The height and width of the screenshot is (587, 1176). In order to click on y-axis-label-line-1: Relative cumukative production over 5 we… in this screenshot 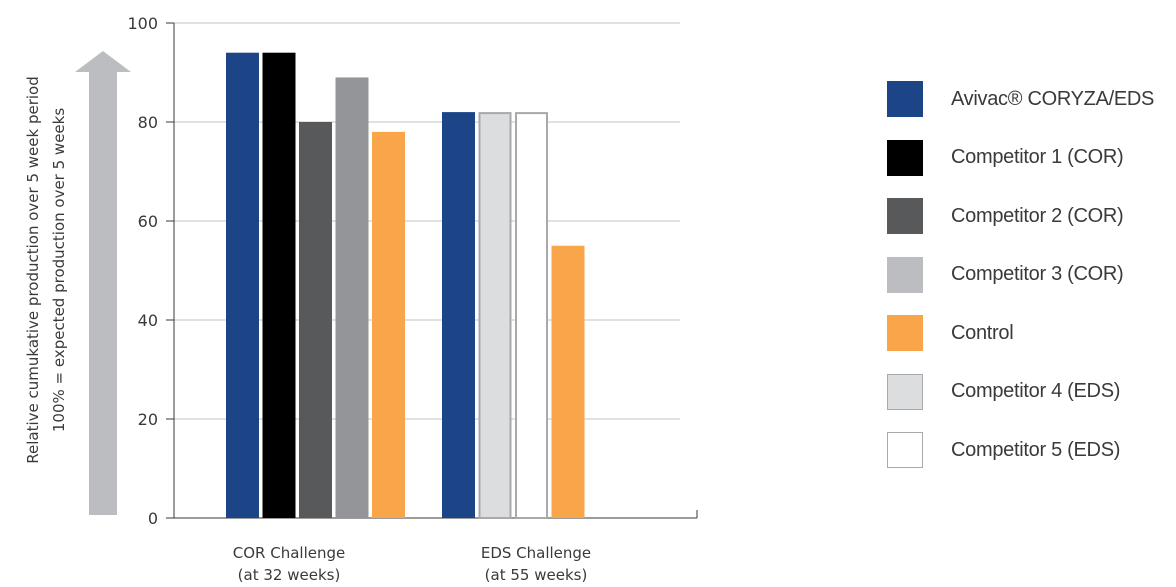, I will do `click(33, 269)`.